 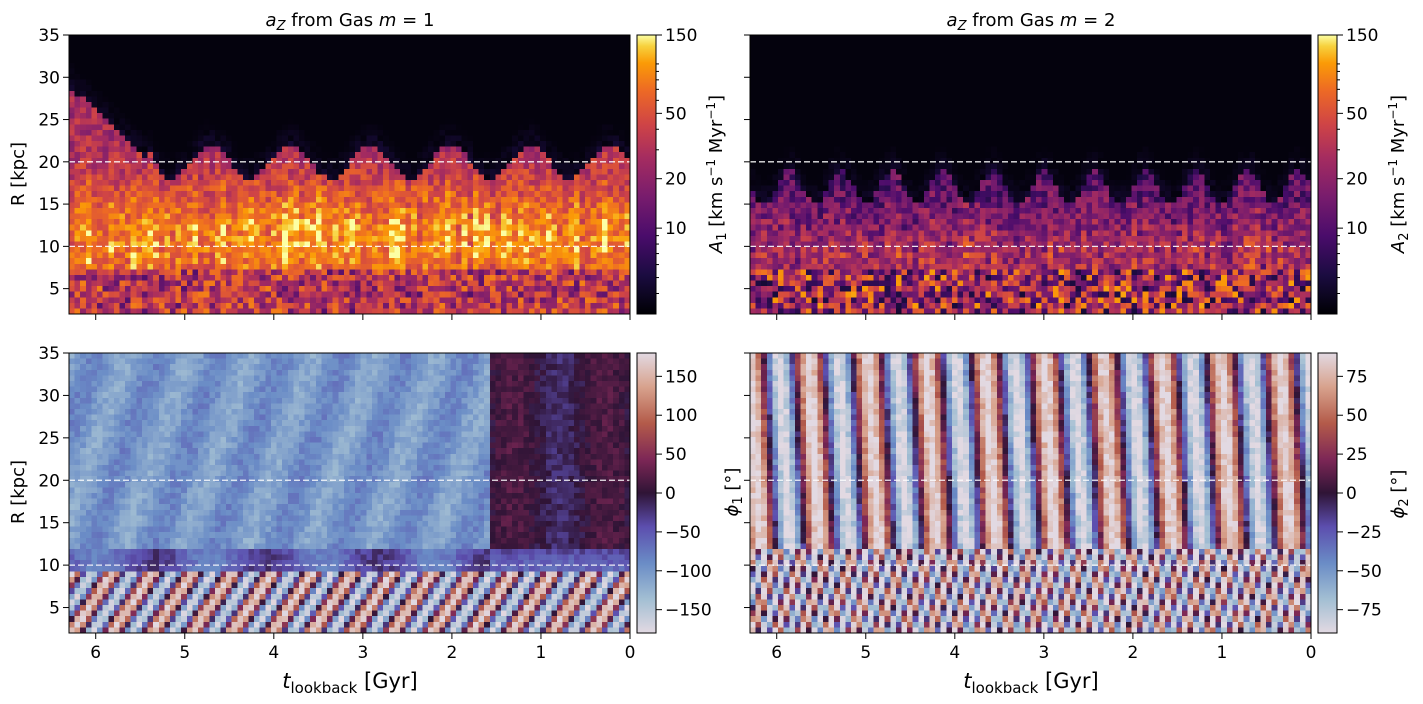 What do you see at coordinates (1357, 455) in the screenshot?
I see `colorbar-tick-label: 25` at bounding box center [1357, 455].